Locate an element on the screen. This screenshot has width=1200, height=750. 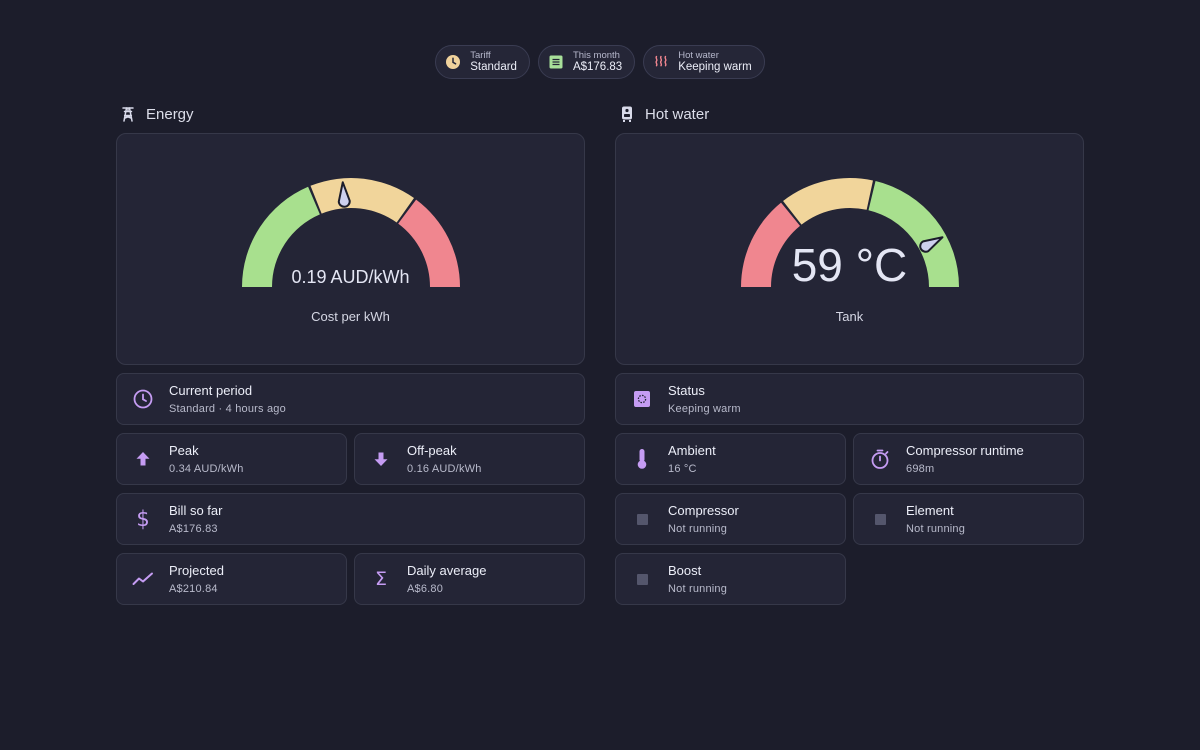
tile-name: Bill so far is located at coordinates (196, 511).